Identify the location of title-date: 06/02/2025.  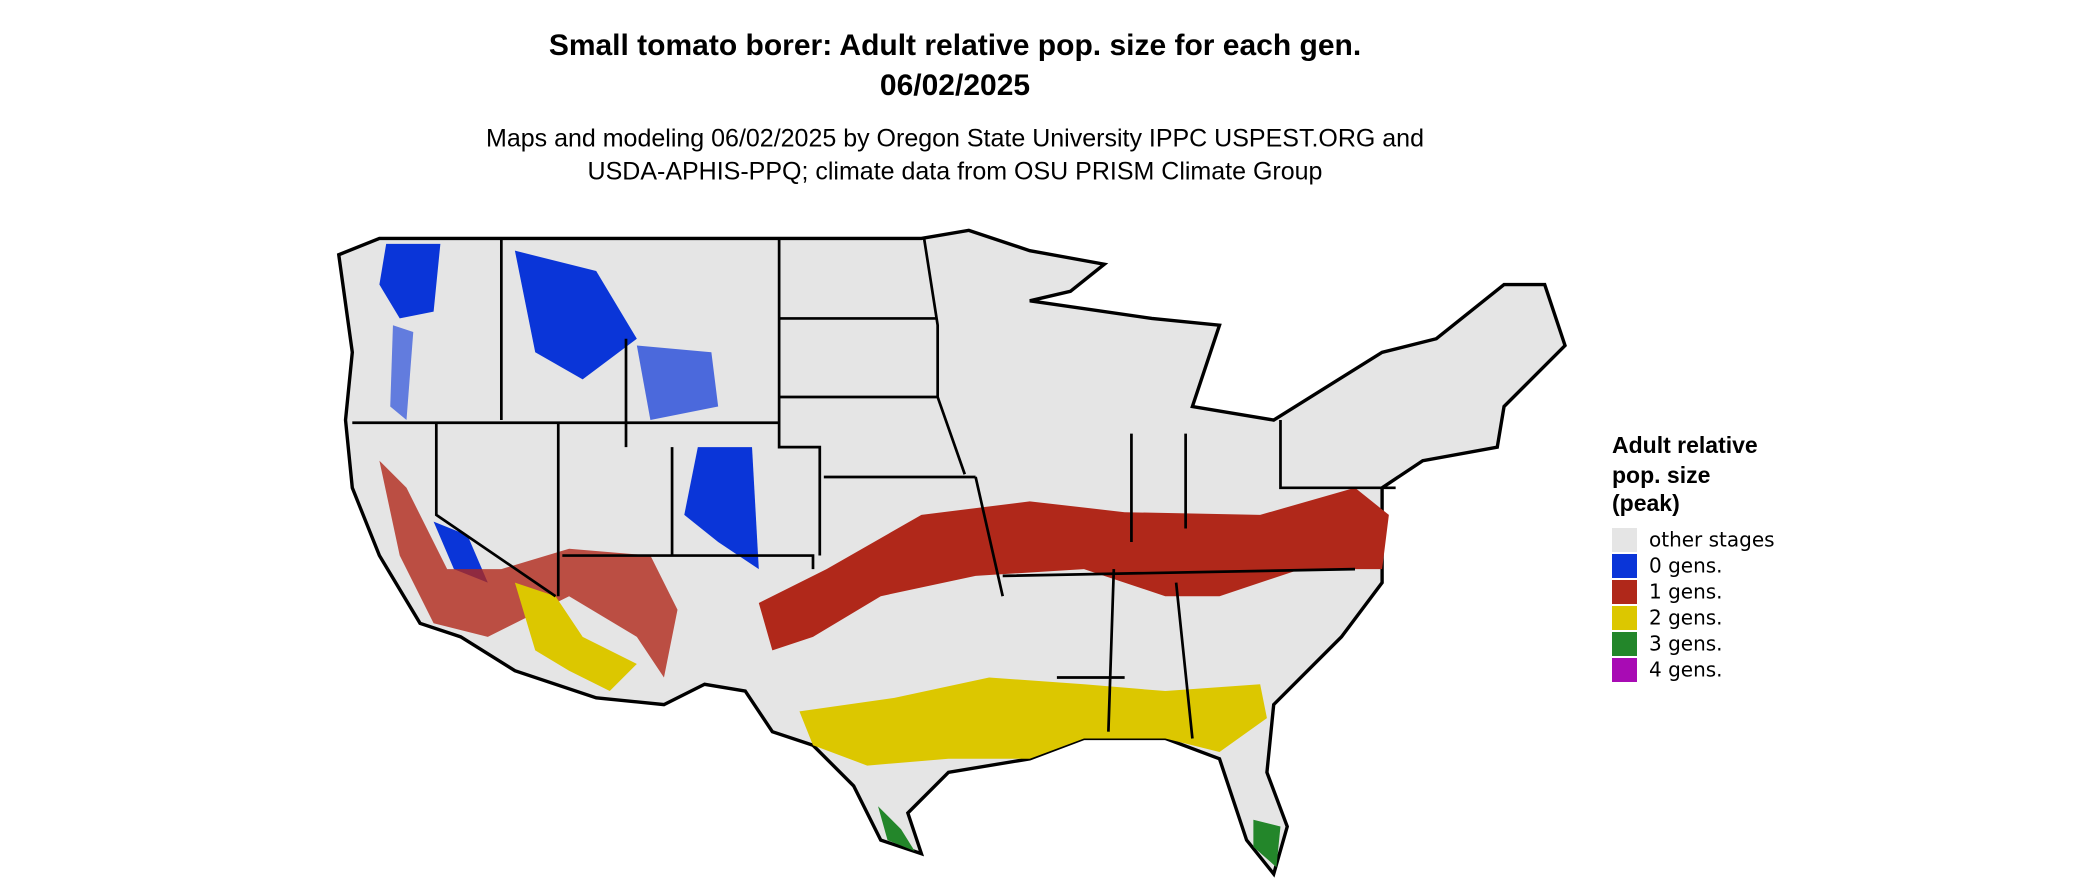
(955, 85).